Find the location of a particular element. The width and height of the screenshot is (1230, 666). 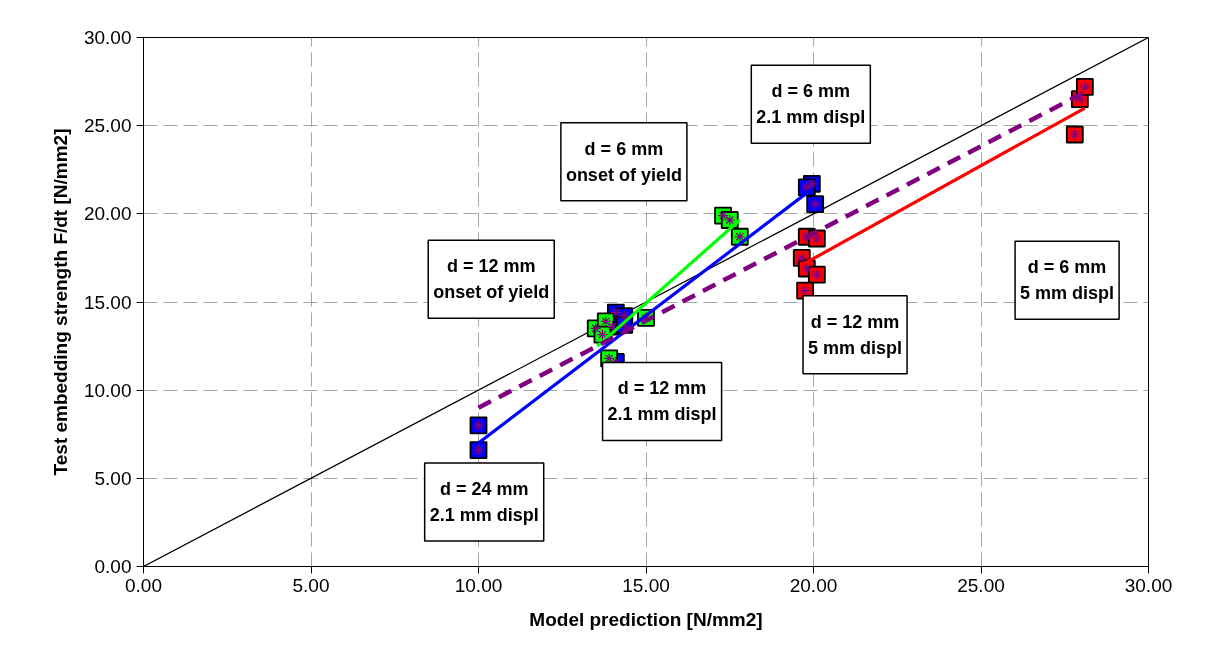

y-tick-label: 10.00 is located at coordinates (107, 390).